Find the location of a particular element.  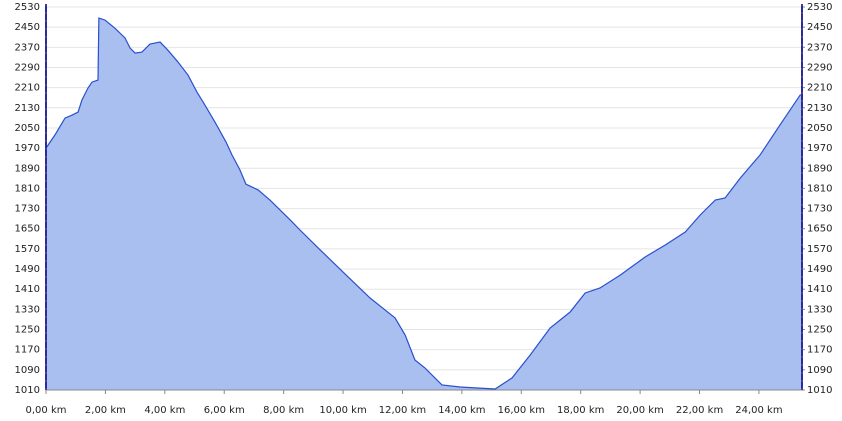

y-tick-label: 1330 is located at coordinates (27, 309).